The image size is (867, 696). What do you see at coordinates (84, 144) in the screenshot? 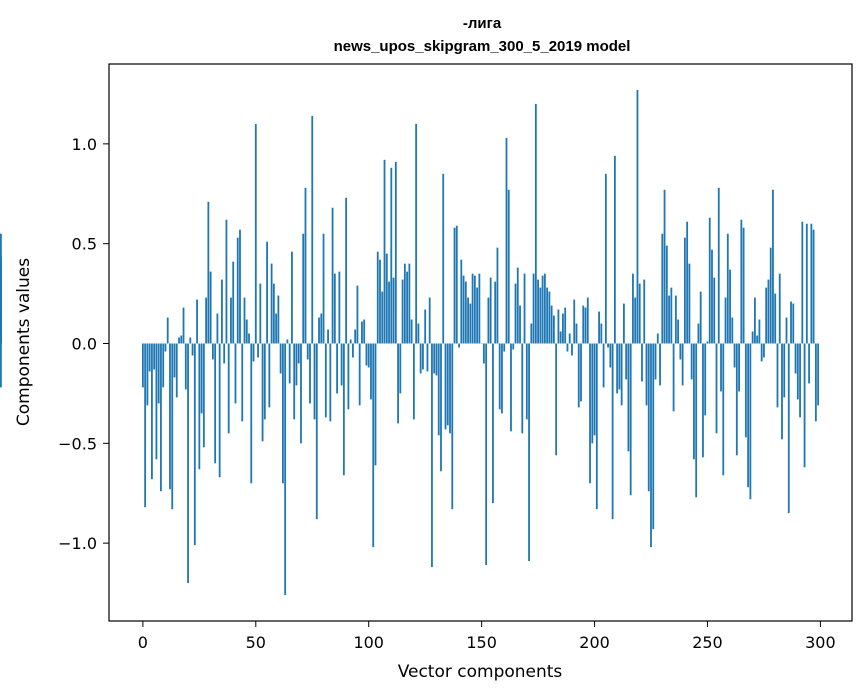
I see `y-tick-label: 1.0` at bounding box center [84, 144].